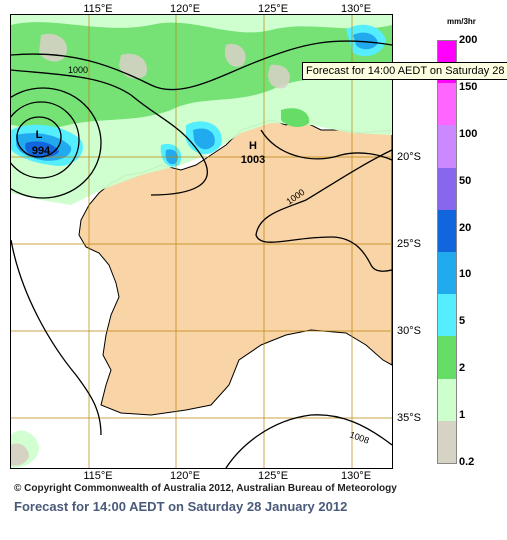  What do you see at coordinates (356, 9) in the screenshot?
I see `lon-label-top: 130°E` at bounding box center [356, 9].